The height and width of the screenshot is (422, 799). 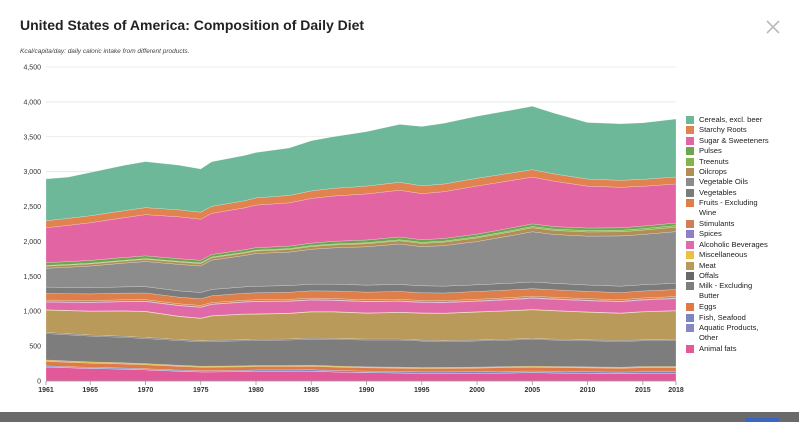 I want to click on legend-label: Milk - Excluding, so click(x=726, y=286).